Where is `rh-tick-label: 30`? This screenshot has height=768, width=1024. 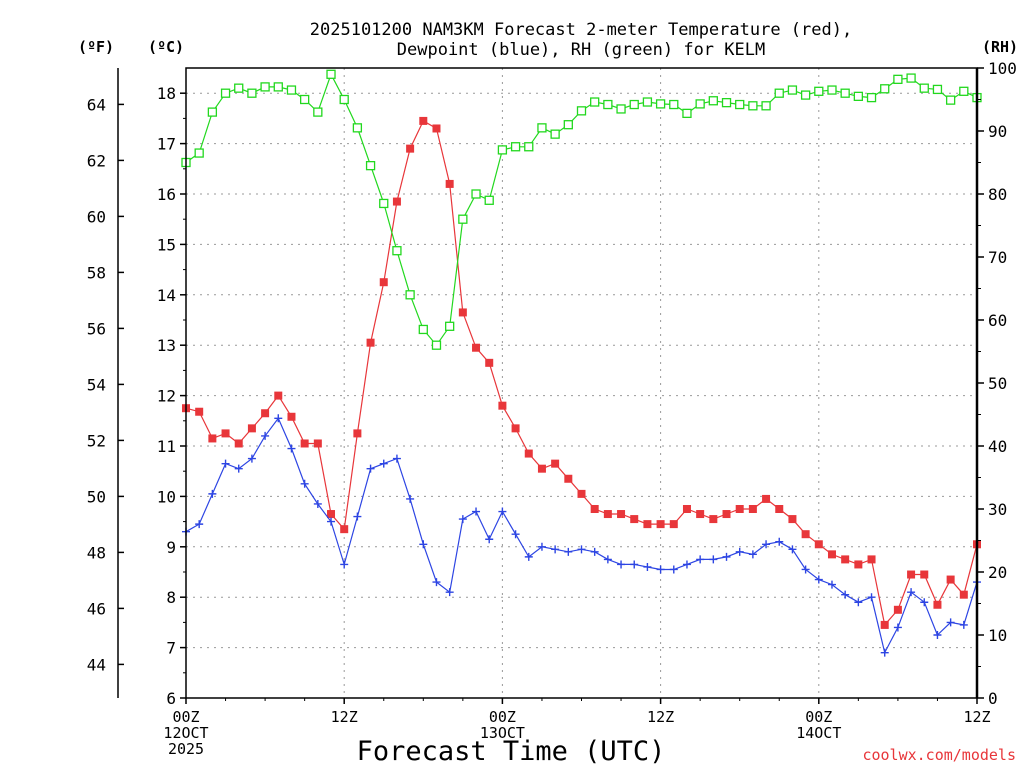 rh-tick-label: 30 is located at coordinates (997, 509).